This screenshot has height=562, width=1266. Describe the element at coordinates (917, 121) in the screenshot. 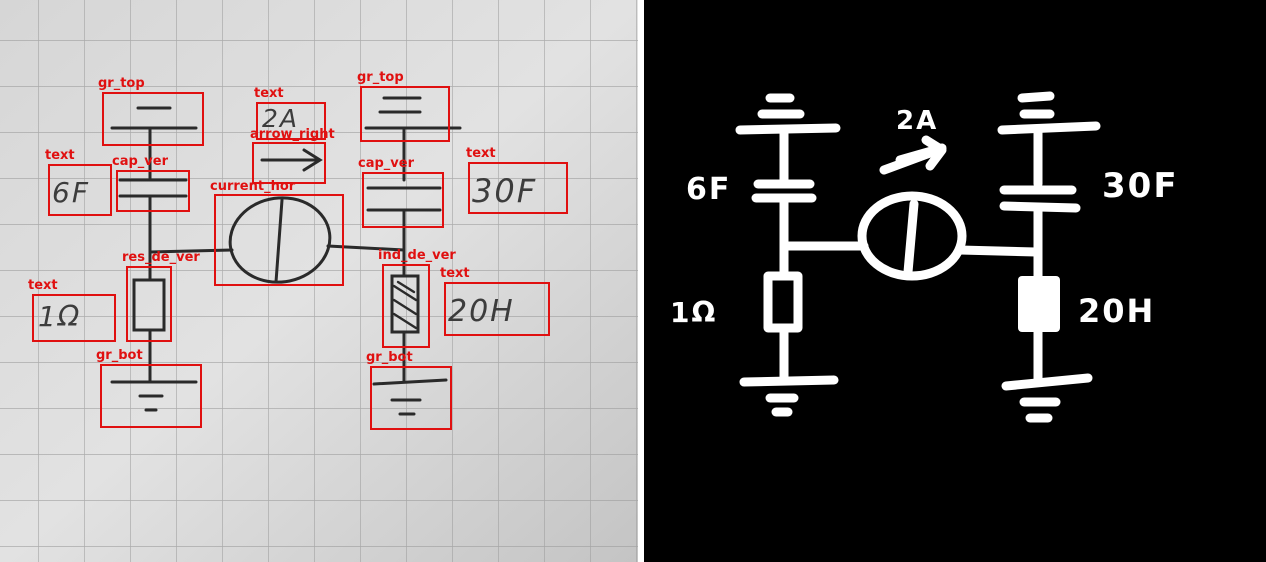

I see `mask-text-2A: 2A` at that location.